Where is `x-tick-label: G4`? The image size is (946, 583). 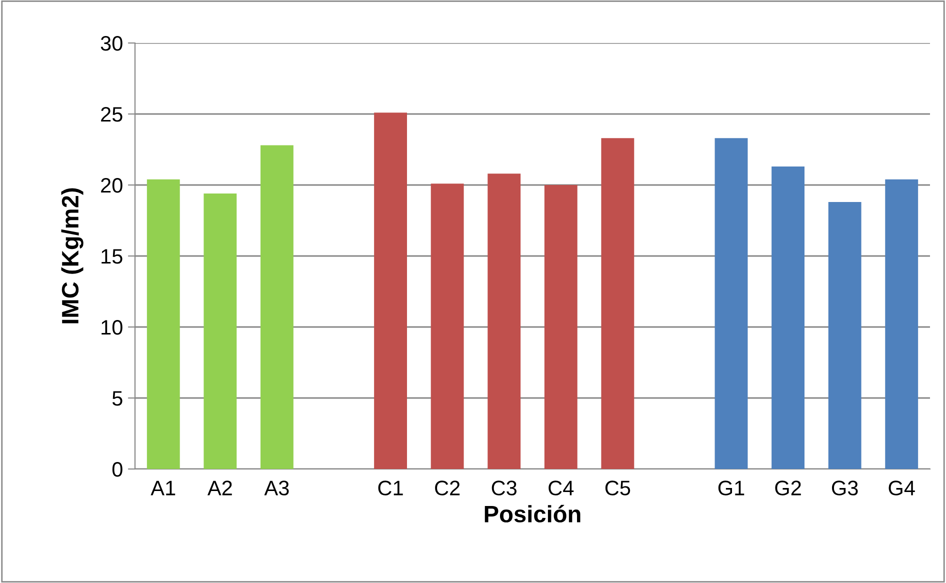
x-tick-label: G4 is located at coordinates (901, 488).